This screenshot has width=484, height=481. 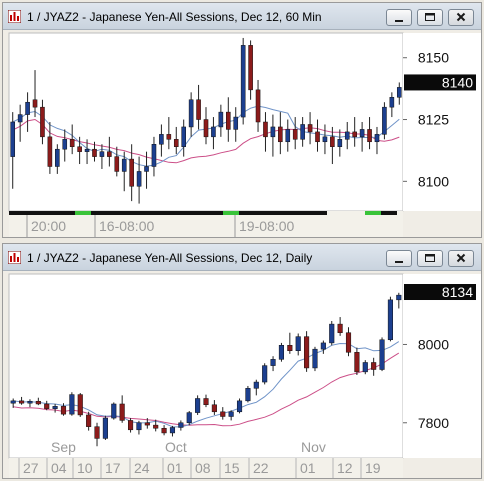 I want to click on close-icon, so click(x=461, y=17).